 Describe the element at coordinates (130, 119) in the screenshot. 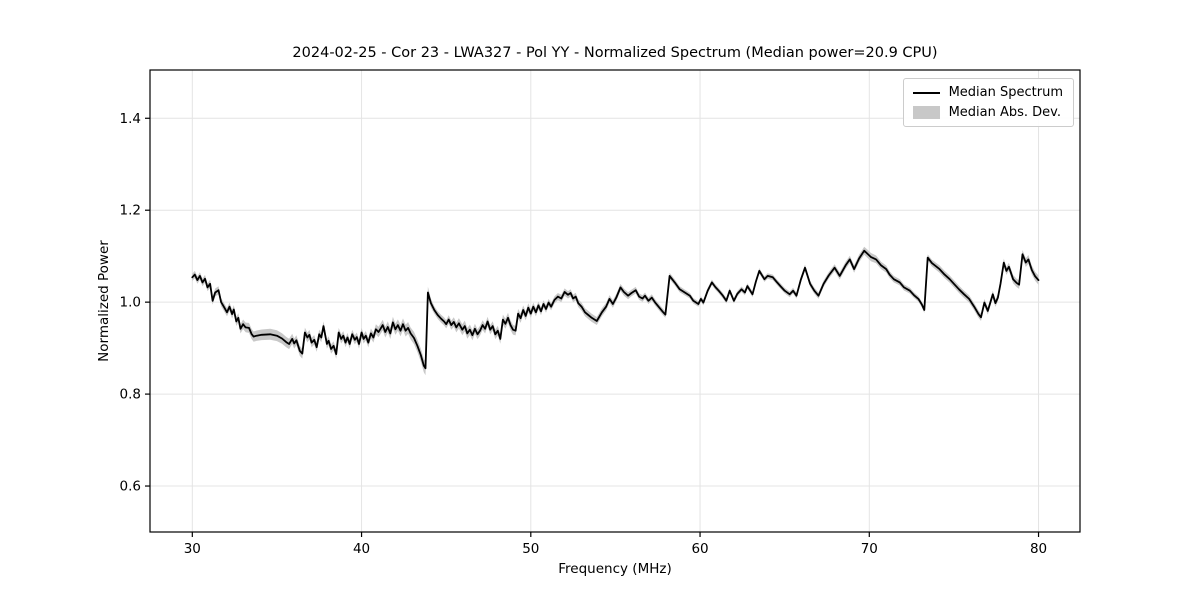

I see `y-tick-label: 1.4` at that location.